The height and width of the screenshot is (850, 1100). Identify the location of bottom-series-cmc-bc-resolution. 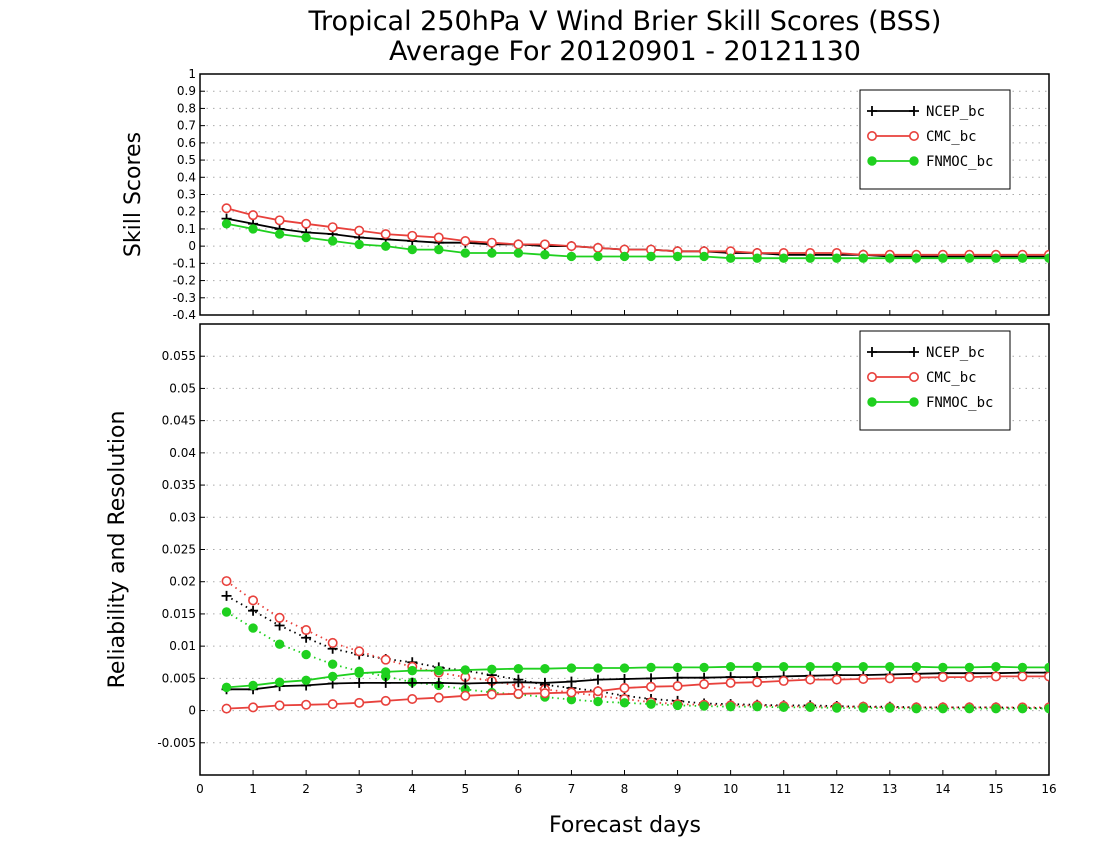
(635, 692).